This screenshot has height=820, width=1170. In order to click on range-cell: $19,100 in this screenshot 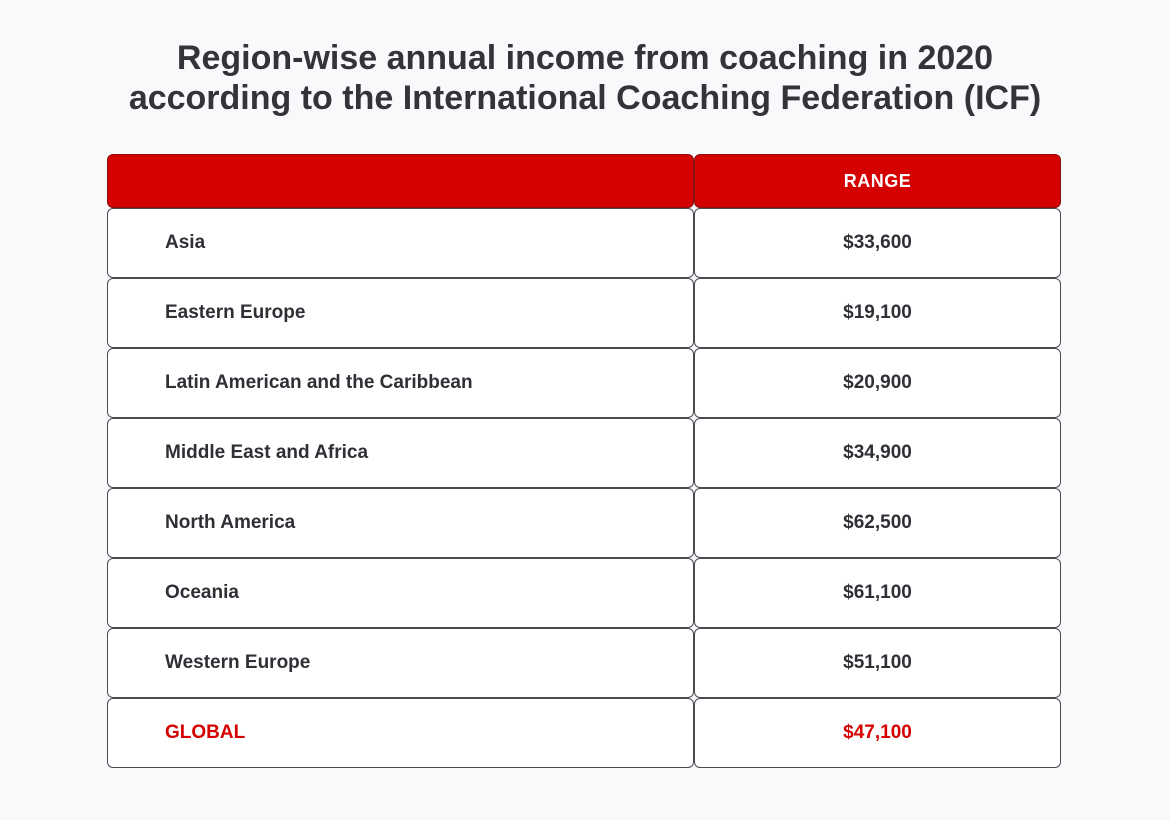, I will do `click(877, 313)`.